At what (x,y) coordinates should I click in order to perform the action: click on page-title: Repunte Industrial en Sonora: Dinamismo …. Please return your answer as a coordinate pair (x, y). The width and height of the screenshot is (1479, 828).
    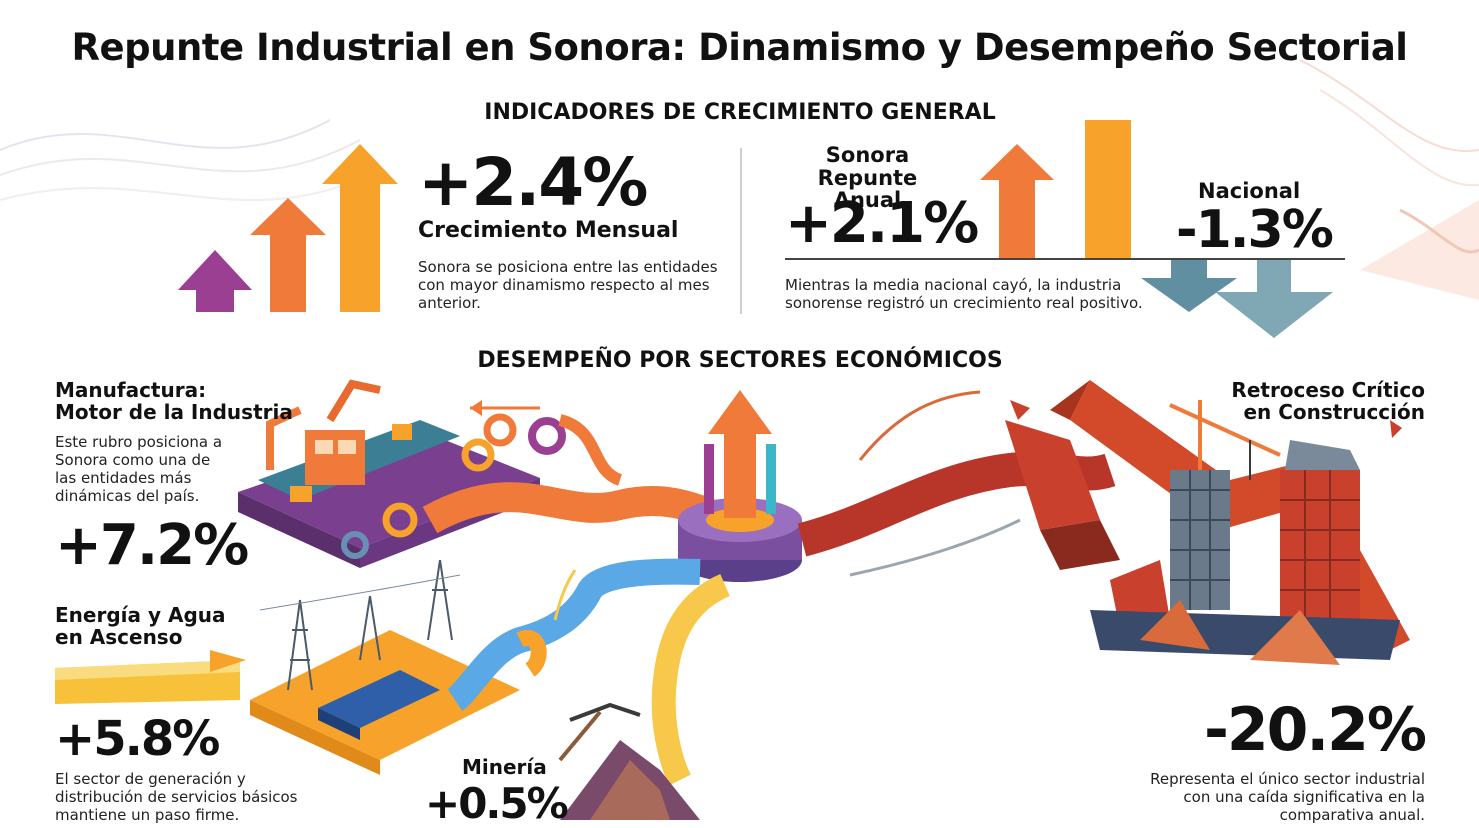
    Looking at the image, I should click on (739, 47).